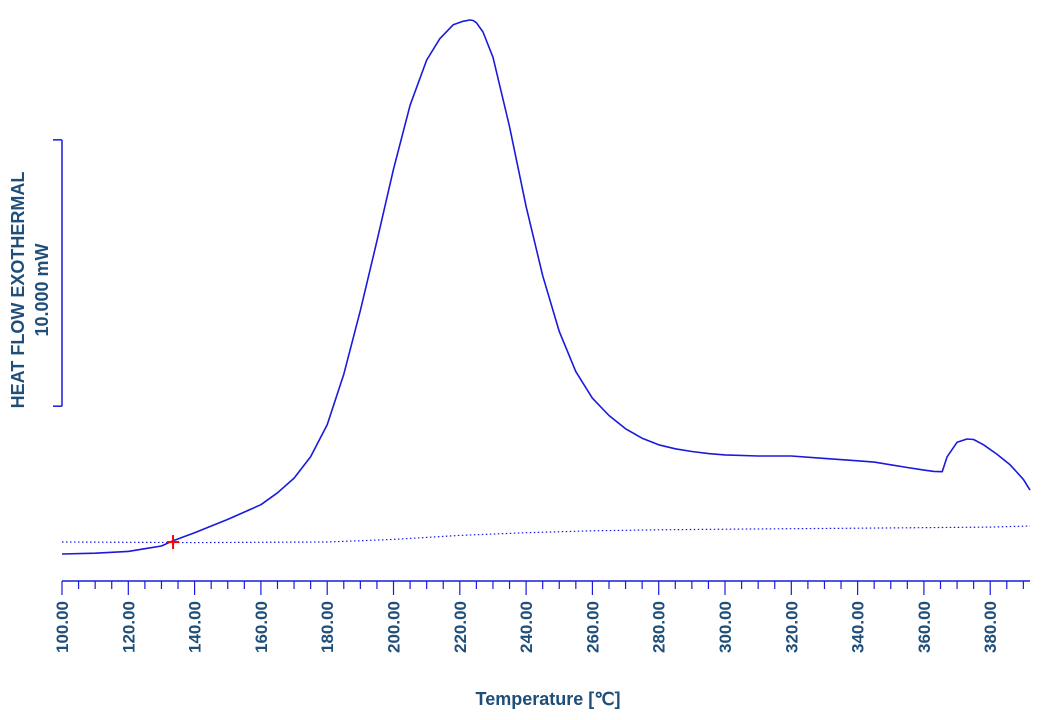 The height and width of the screenshot is (720, 1048). Describe the element at coordinates (261, 627) in the screenshot. I see `x-tick-label: 160.00` at that location.